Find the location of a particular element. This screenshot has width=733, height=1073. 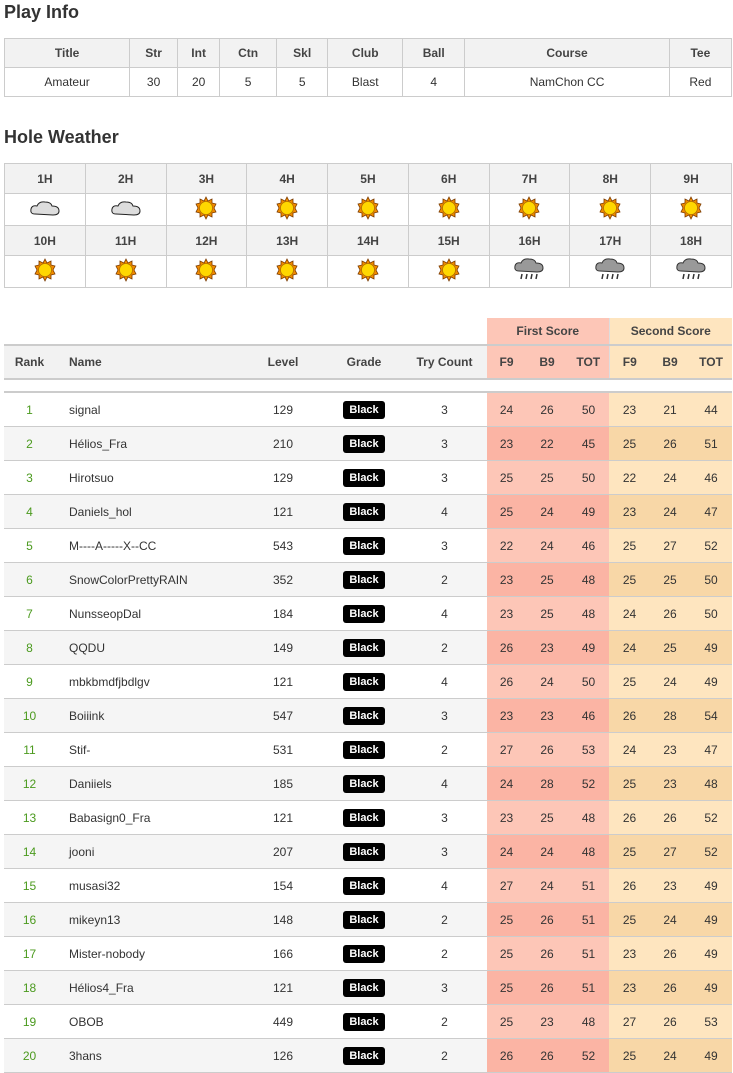

cell-second-tot: 48 is located at coordinates (711, 783).